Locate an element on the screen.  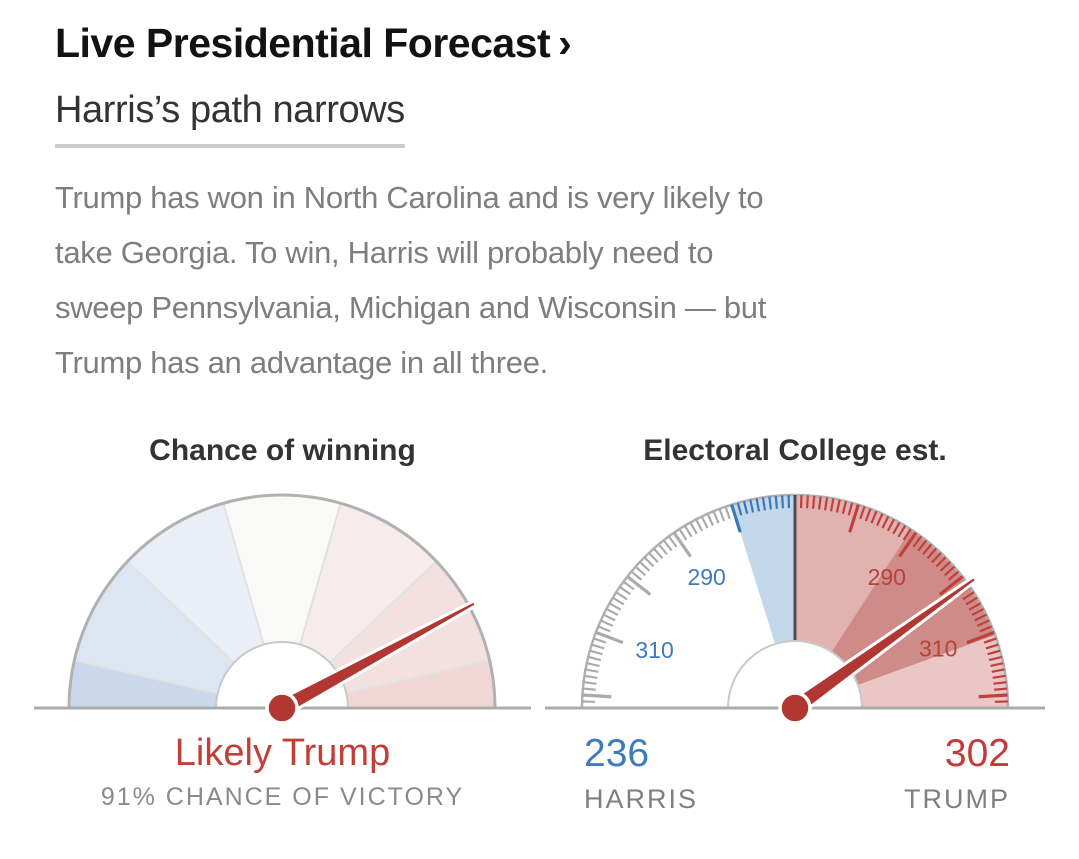
gauge-hub-arc is located at coordinates (795, 674).